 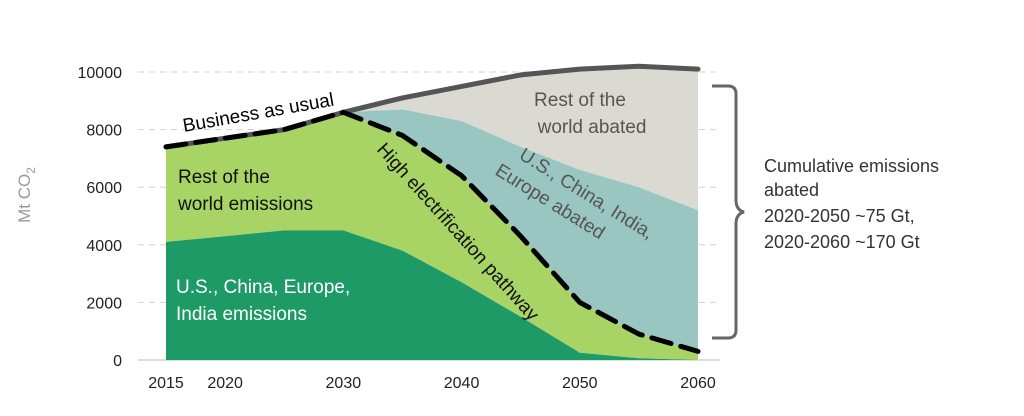 I want to click on x-axis-ticks: 2015 2020 2030 2040 2050 2060, so click(x=432, y=383).